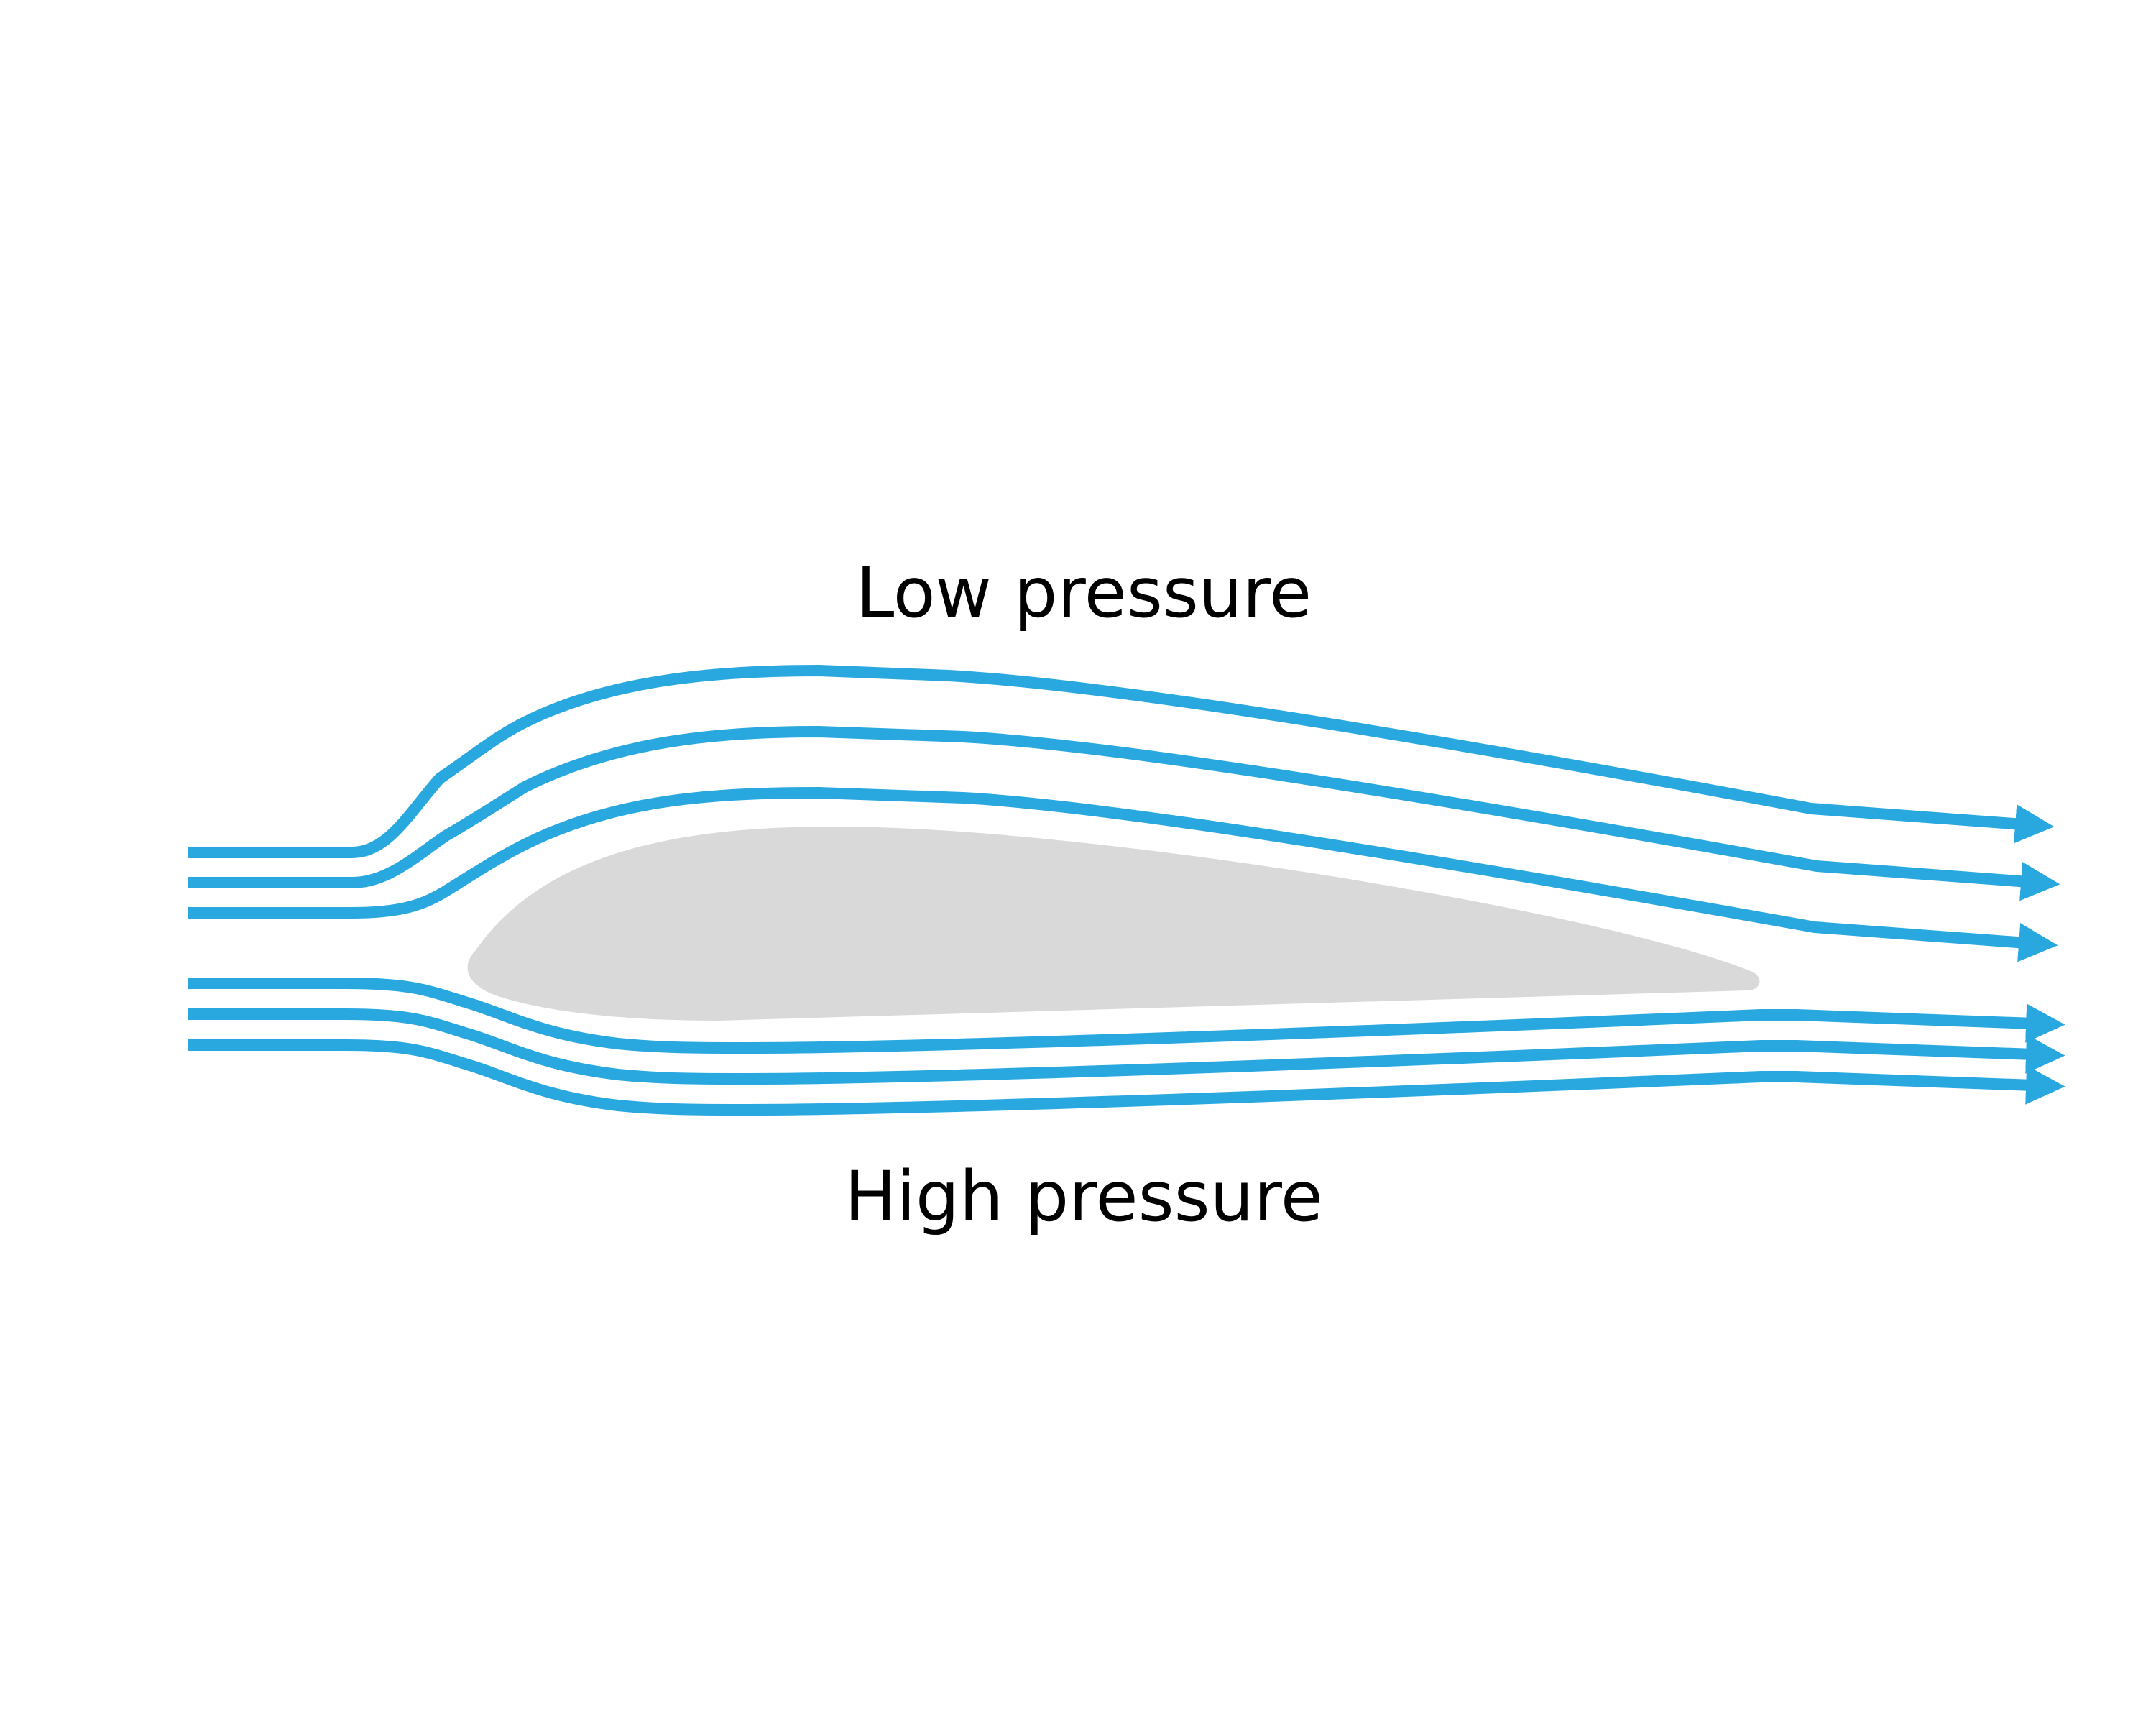 The height and width of the screenshot is (1725, 2156). What do you see at coordinates (1113, 924) in the screenshot?
I see `airfoil-shape` at bounding box center [1113, 924].